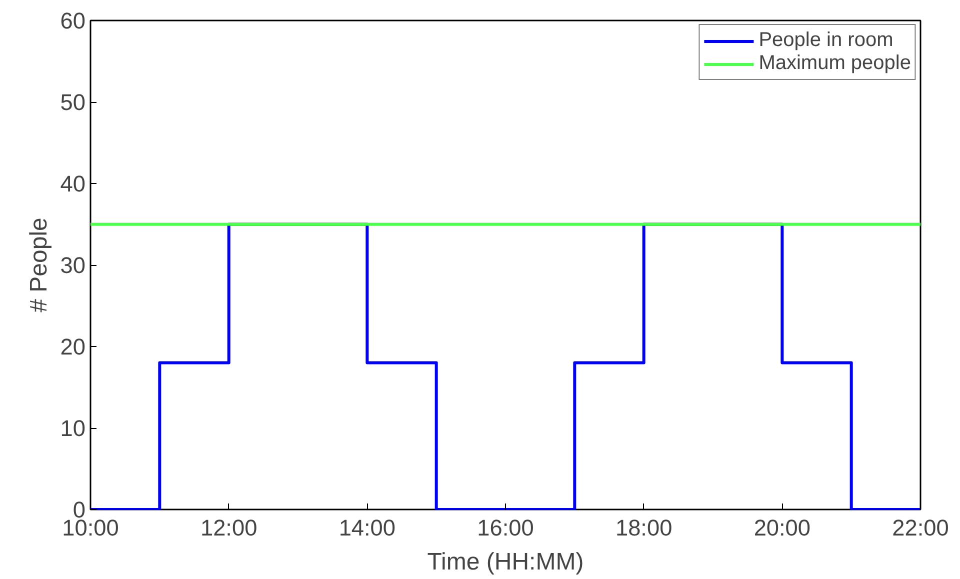  What do you see at coordinates (505, 527) in the screenshot?
I see `x-tick-label: 16:00` at bounding box center [505, 527].